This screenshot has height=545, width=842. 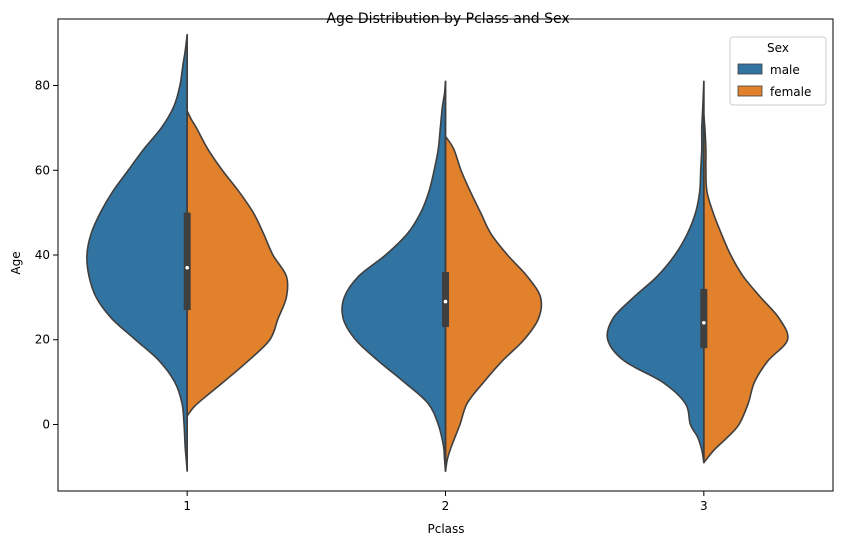 I want to click on legend: Sex male female, so click(x=778, y=71).